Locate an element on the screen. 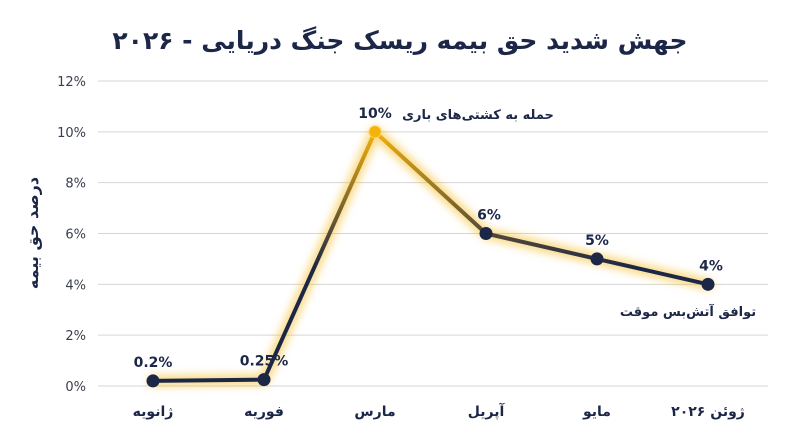 The image size is (800, 447). chart-title: جهش شدید حق بیمه ریسک جنگ دریایی - ۲۰۲۶ is located at coordinates (399, 41).